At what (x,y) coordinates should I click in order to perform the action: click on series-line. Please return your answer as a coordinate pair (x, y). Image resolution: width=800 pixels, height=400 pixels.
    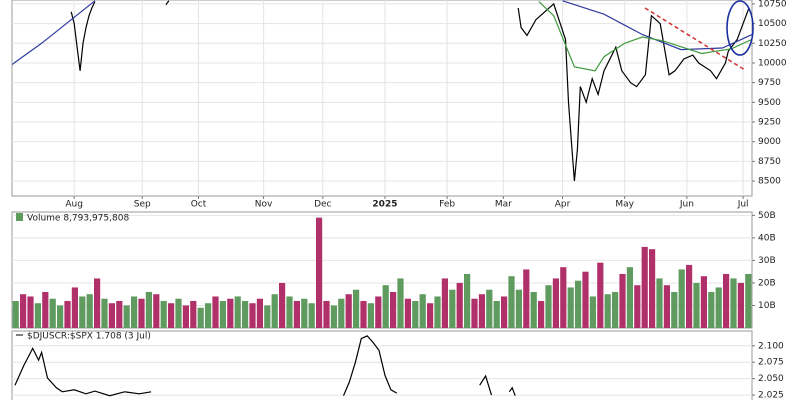
    Looking at the image, I should click on (645, 36).